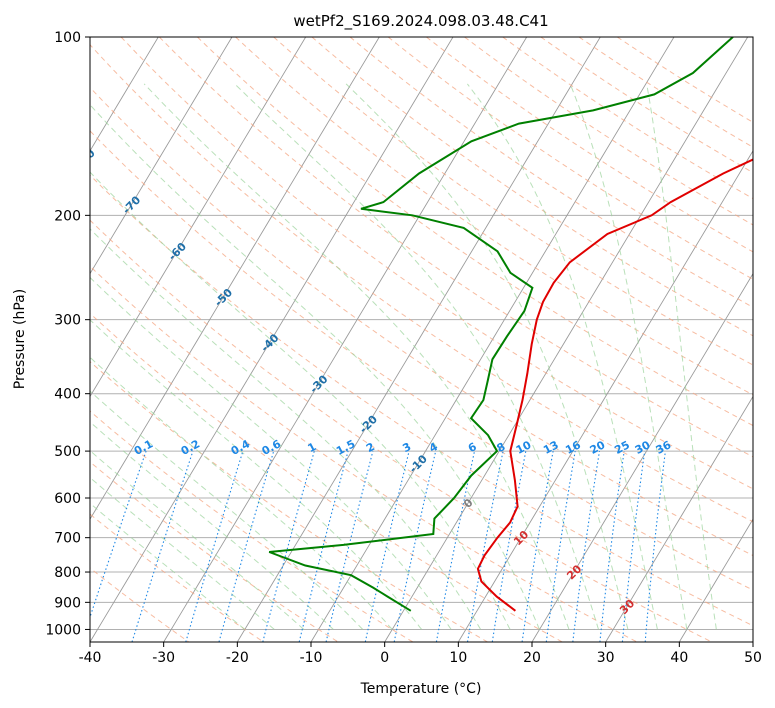  What do you see at coordinates (574, 572) in the screenshot?
I see `isotherm-label: 20` at bounding box center [574, 572].